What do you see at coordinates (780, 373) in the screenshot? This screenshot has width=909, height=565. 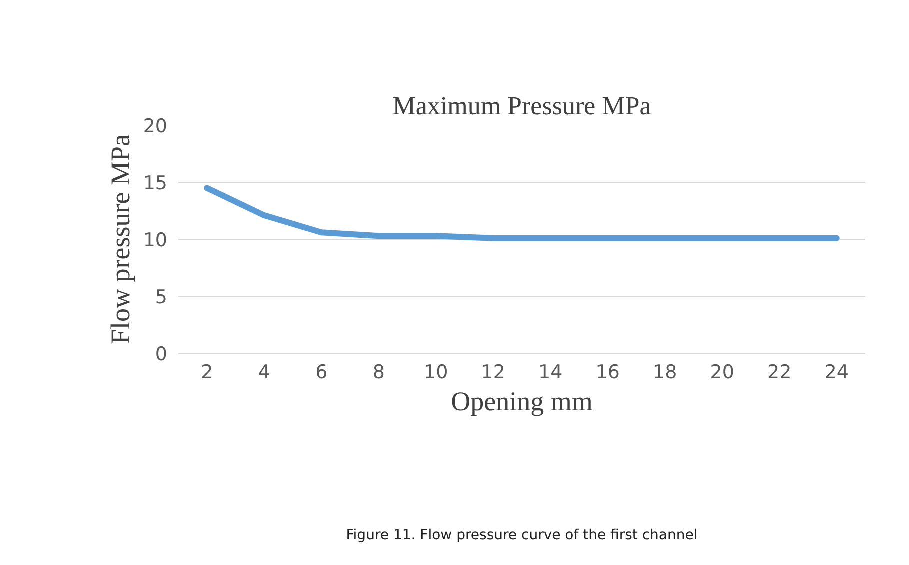 I see `x-tick-label: 22` at bounding box center [780, 373].